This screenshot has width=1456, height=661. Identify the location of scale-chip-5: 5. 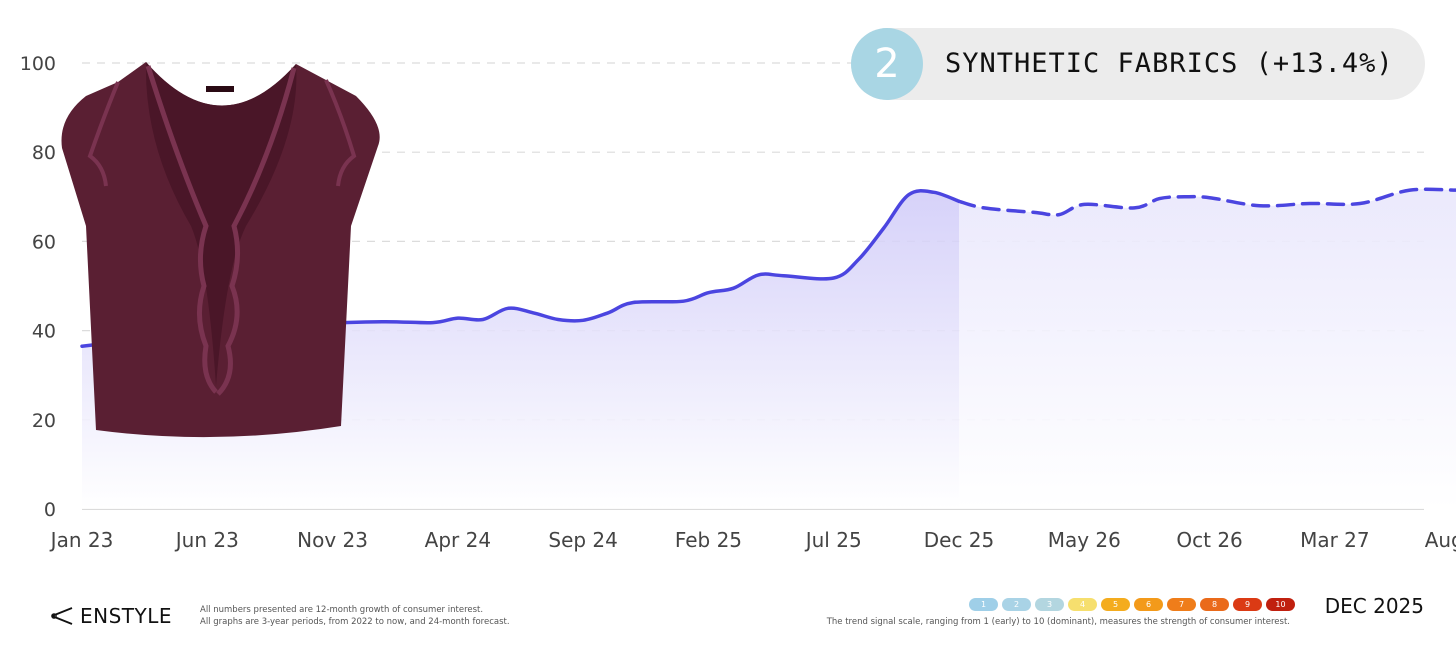
(1115, 604).